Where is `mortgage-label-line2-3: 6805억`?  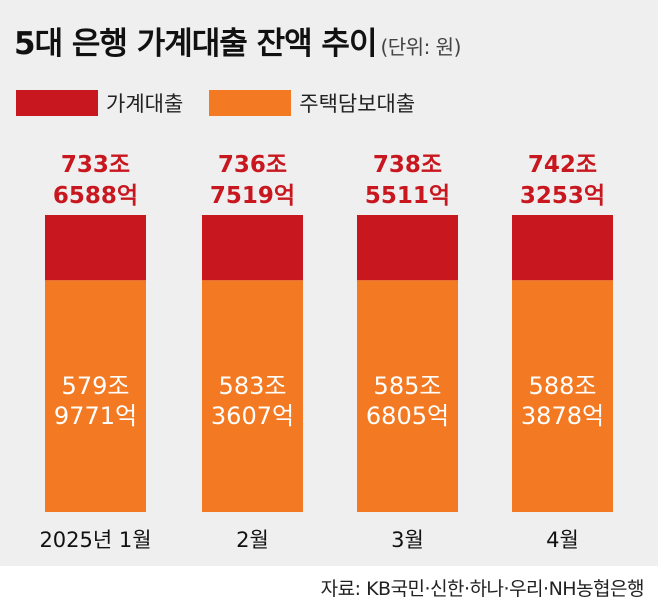 mortgage-label-line2-3: 6805억 is located at coordinates (407, 416).